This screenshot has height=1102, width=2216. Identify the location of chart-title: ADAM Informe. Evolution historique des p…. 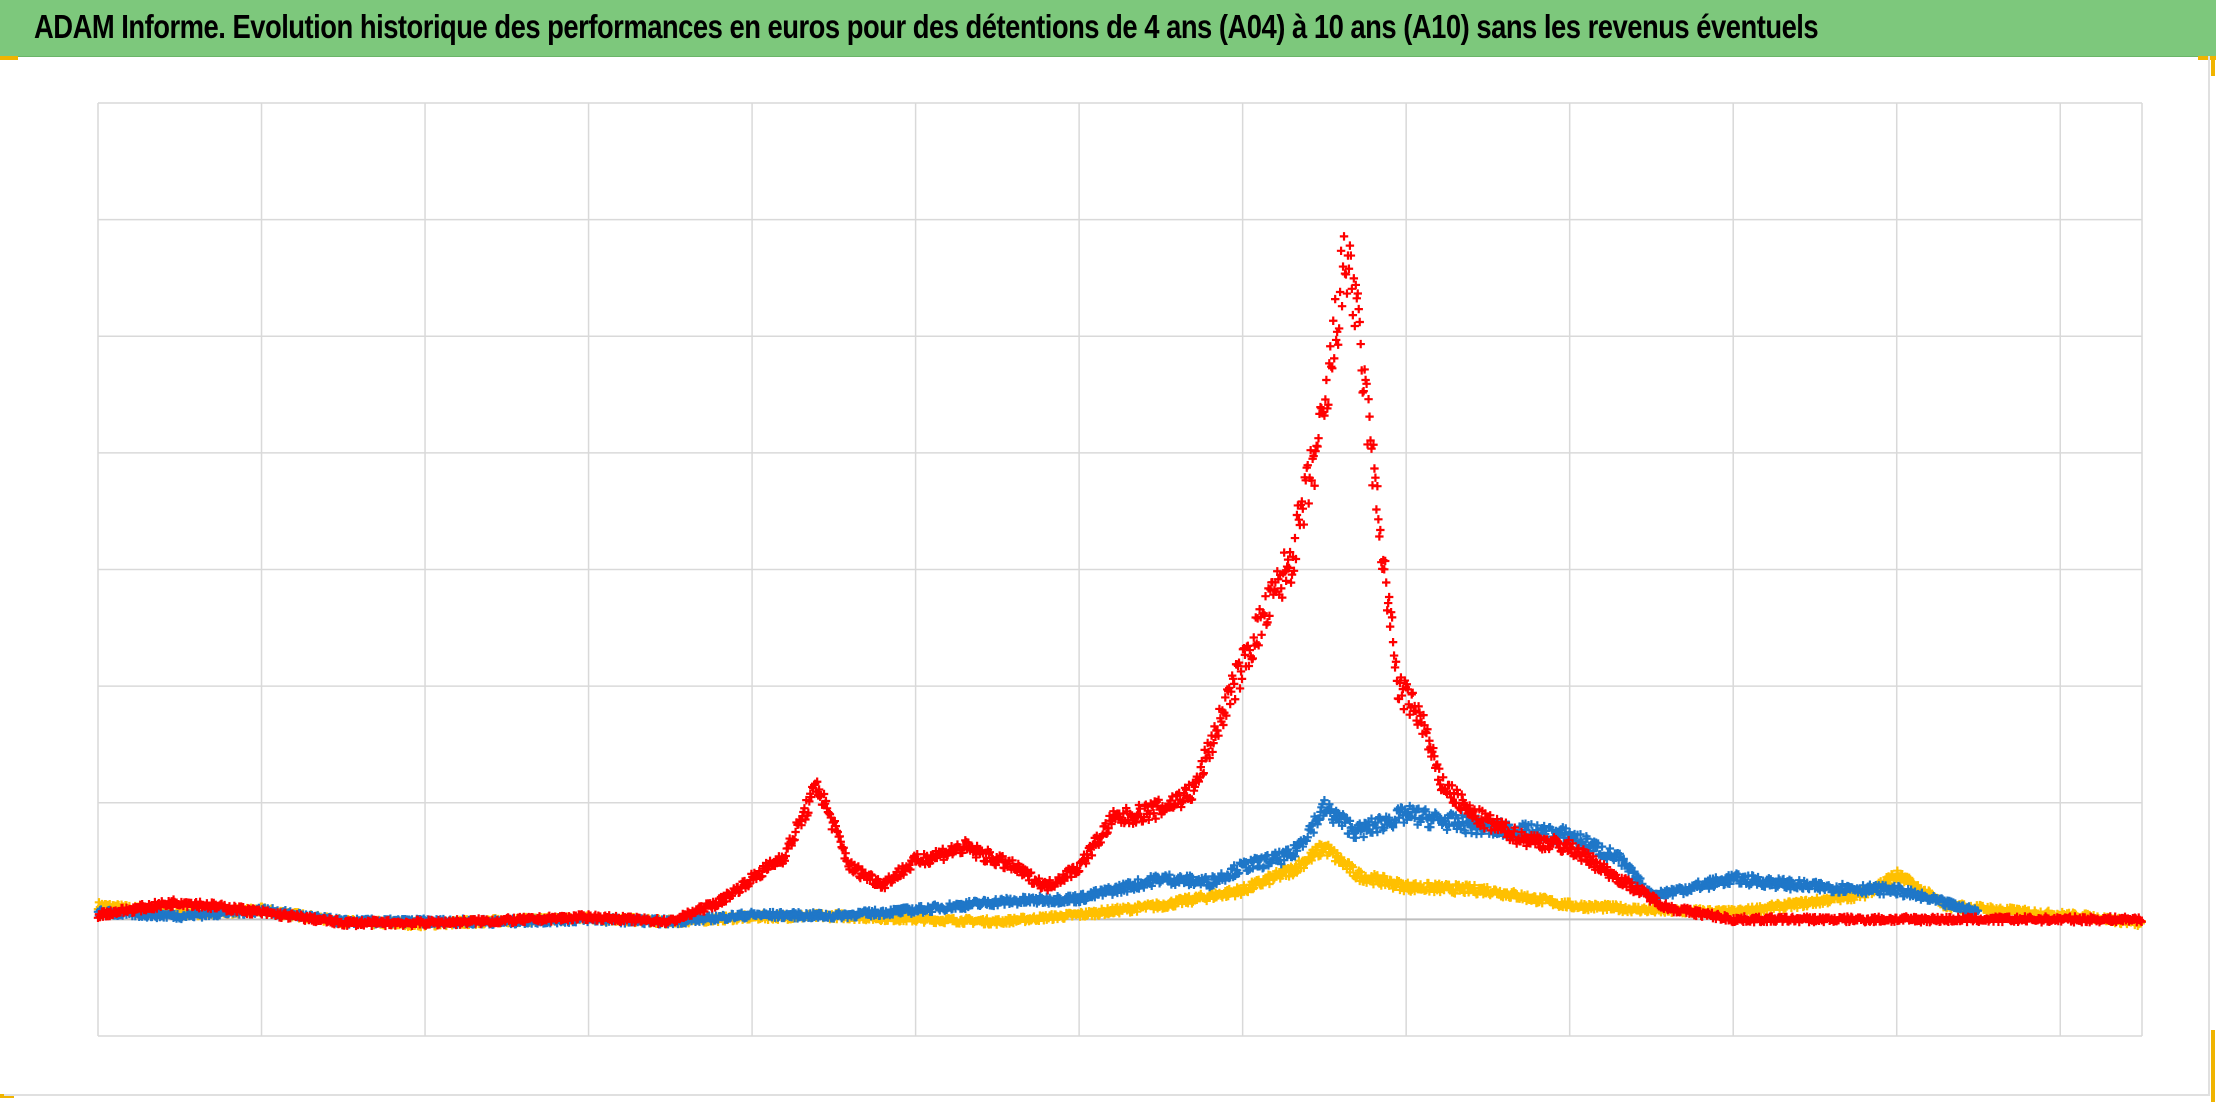
(926, 26).